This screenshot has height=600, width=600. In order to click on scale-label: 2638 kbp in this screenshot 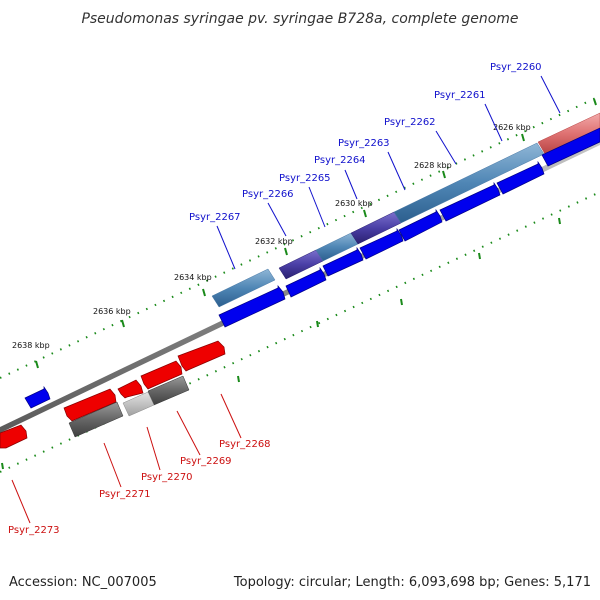, I will do `click(31, 345)`.